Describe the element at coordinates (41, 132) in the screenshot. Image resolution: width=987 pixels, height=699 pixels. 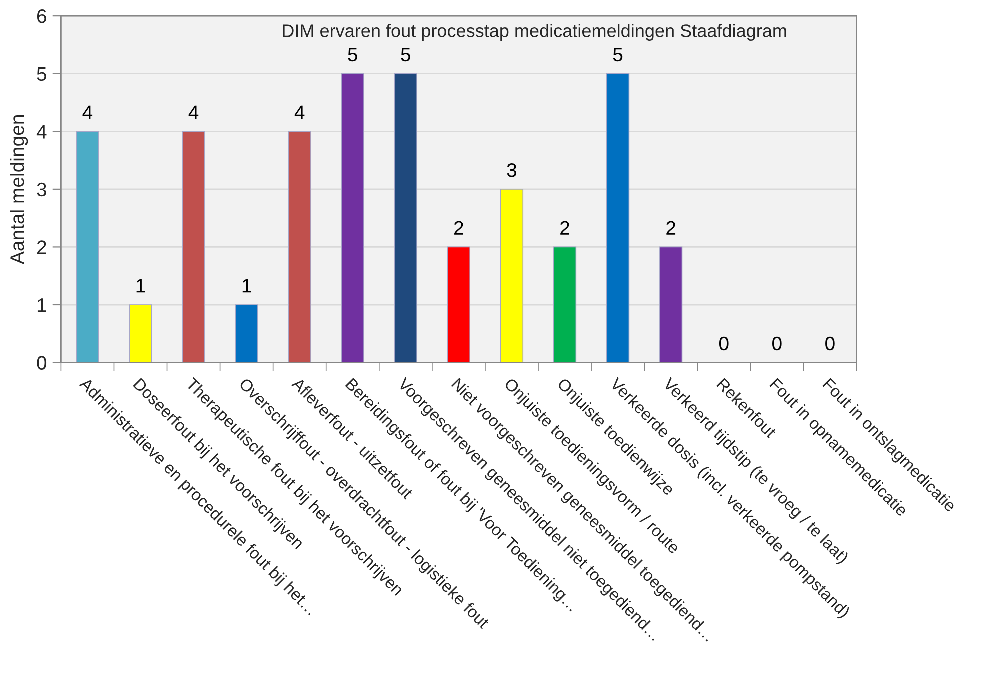
I see `y-tick-label: 4` at that location.